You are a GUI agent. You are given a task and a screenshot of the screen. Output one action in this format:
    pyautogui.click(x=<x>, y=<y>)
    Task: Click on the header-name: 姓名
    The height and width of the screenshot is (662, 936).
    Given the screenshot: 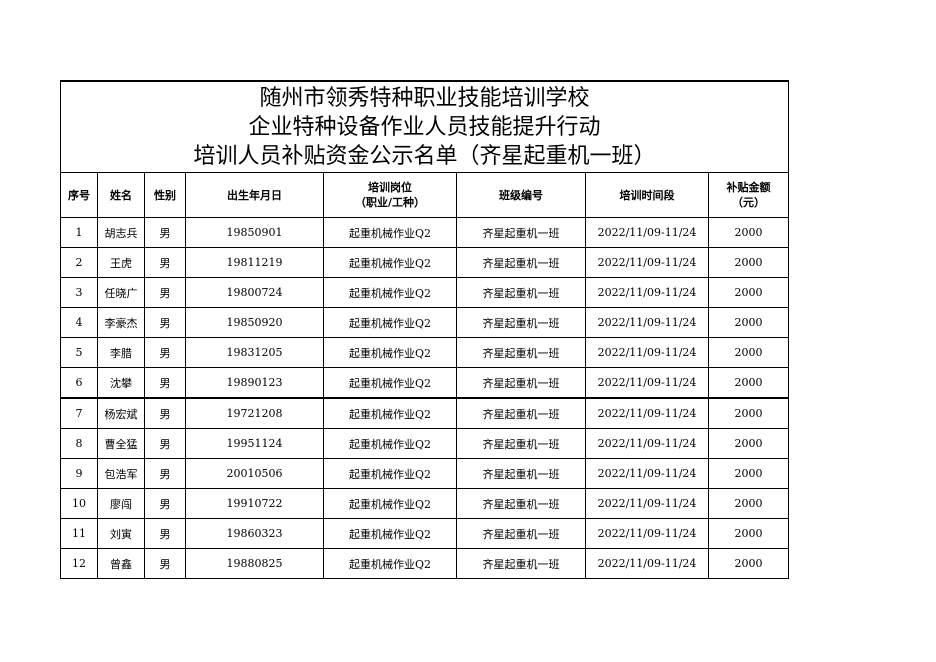 What is the action you would take?
    pyautogui.click(x=121, y=195)
    